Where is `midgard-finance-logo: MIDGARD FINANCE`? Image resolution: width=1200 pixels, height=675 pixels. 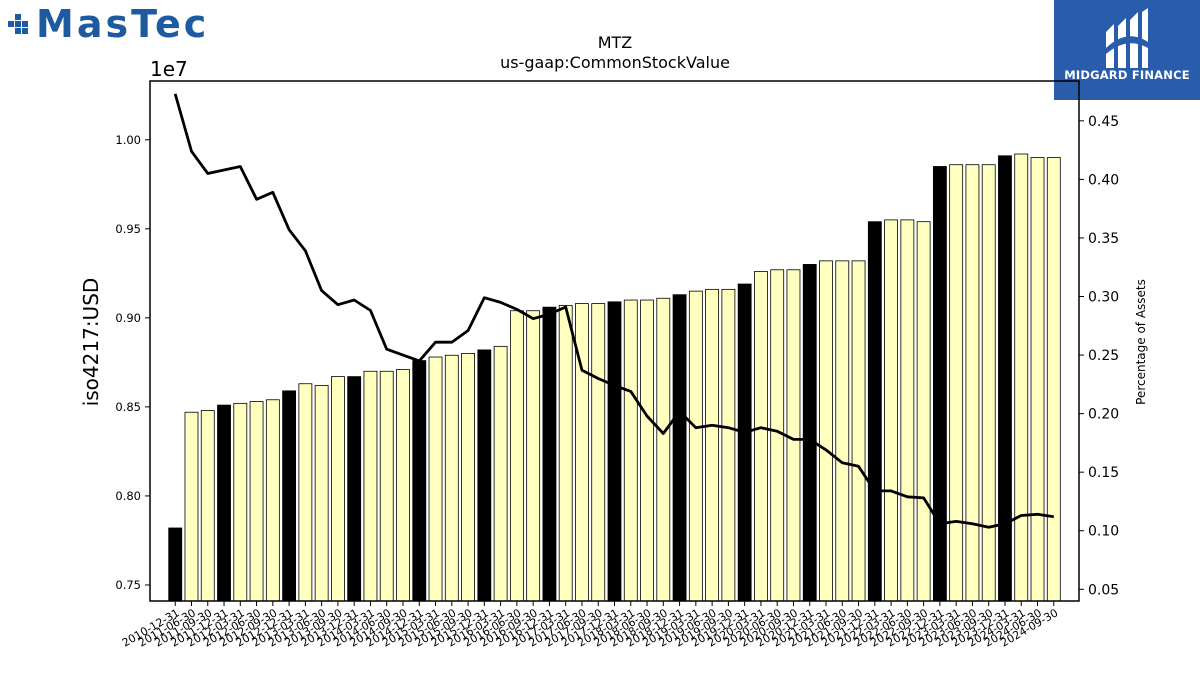
midgard-finance-logo: MIDGARD FINANCE is located at coordinates (1127, 50).